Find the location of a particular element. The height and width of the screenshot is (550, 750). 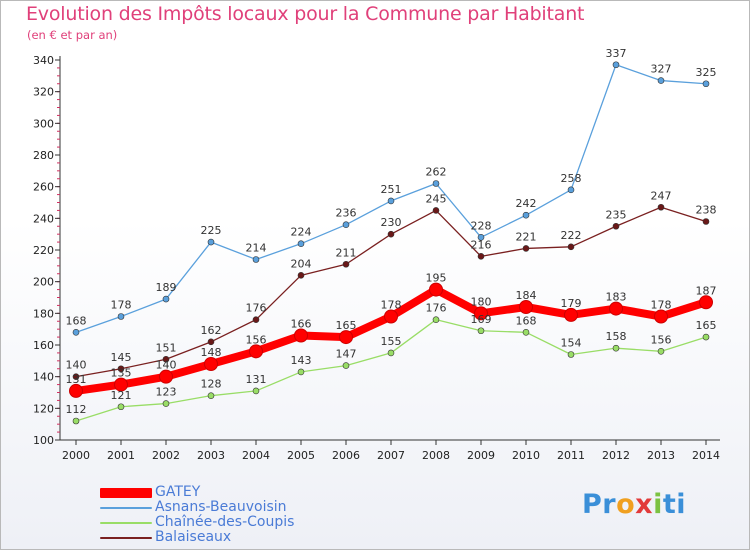

data-label: 147 is located at coordinates (346, 354).